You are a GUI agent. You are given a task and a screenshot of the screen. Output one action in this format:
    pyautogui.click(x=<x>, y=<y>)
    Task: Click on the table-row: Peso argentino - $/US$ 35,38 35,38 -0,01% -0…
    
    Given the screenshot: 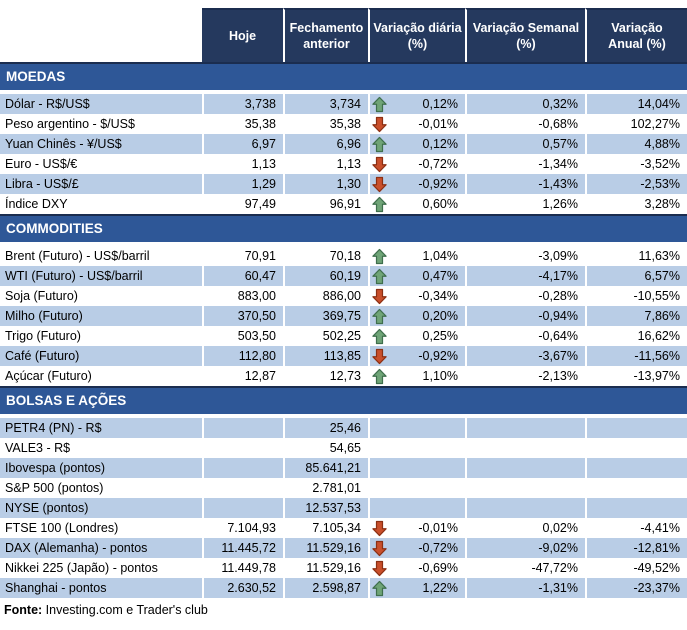 What is the action you would take?
    pyautogui.click(x=343, y=124)
    